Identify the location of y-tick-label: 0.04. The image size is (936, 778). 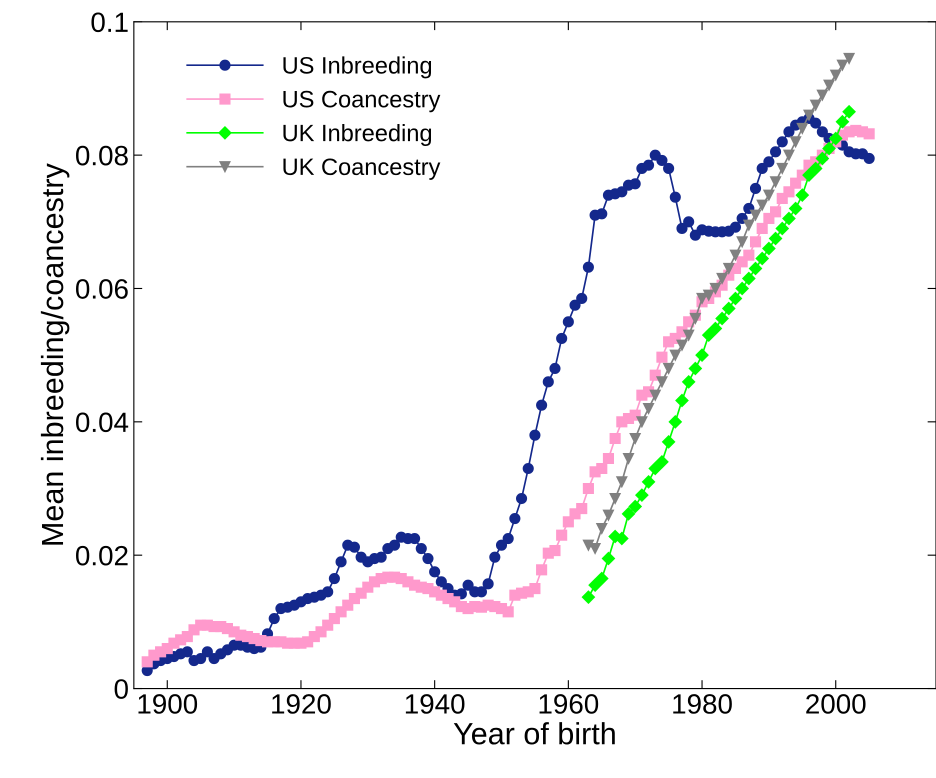
(102, 422).